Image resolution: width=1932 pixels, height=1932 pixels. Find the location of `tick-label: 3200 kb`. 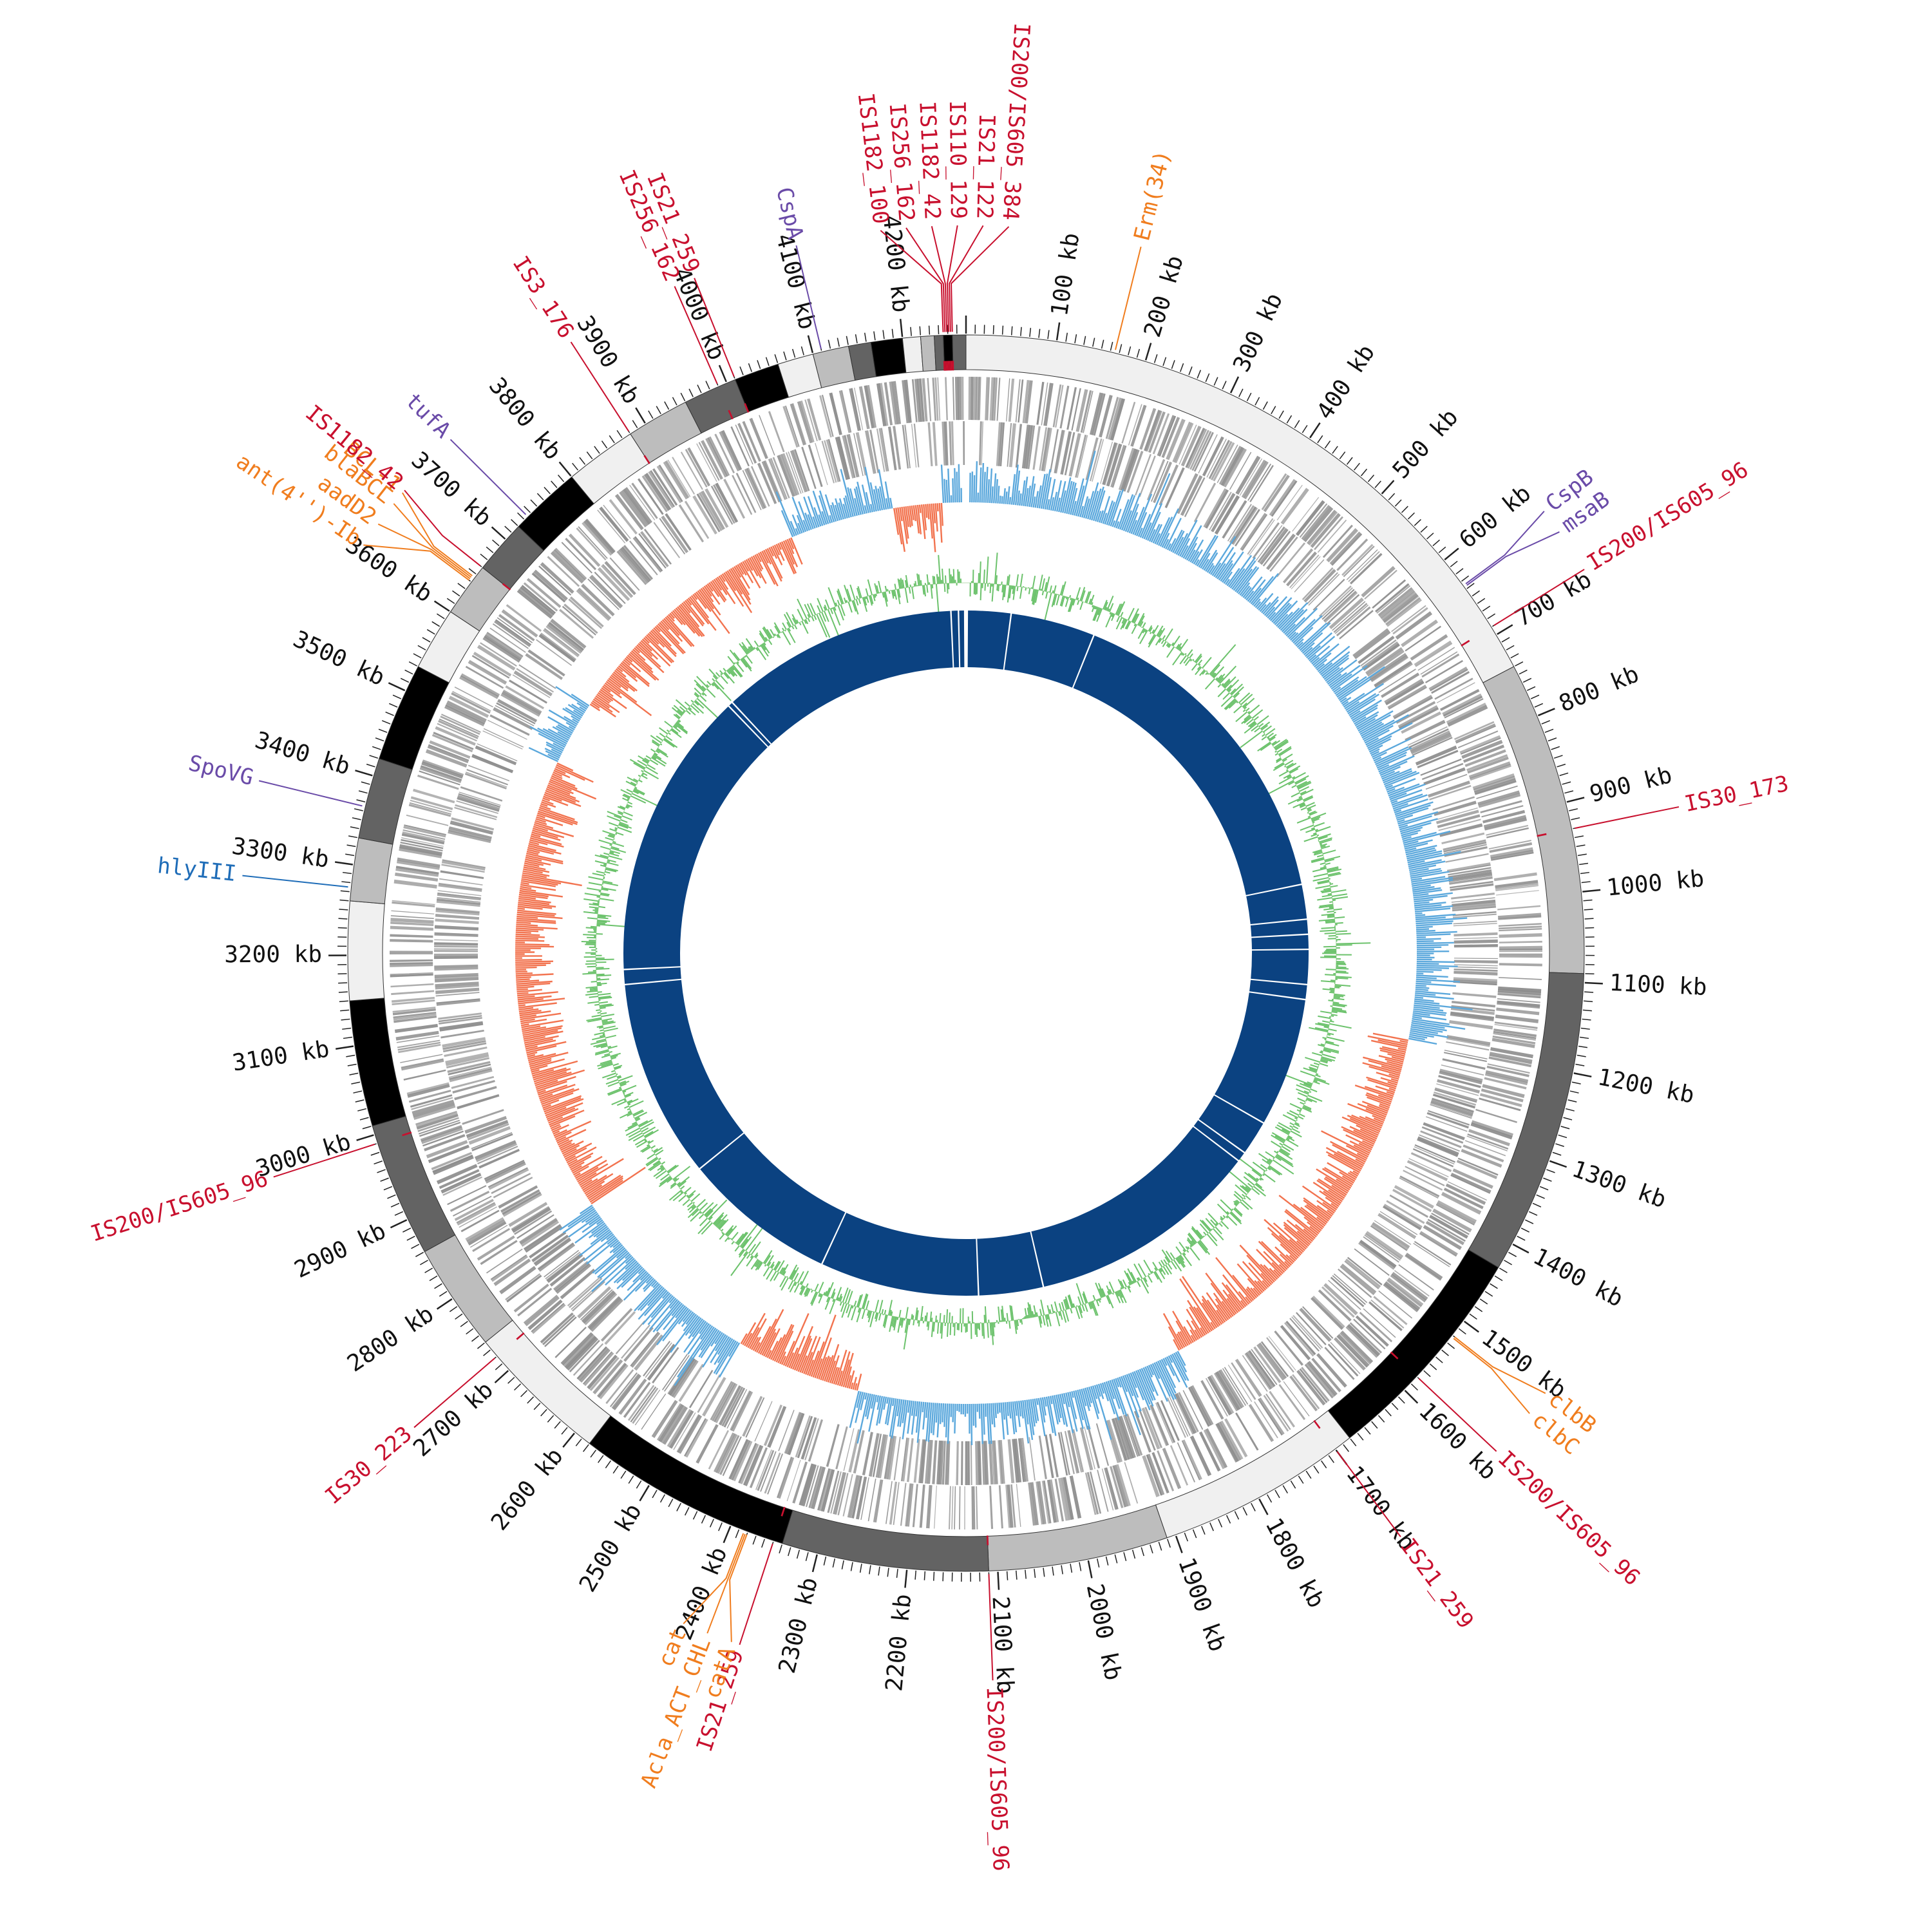

tick-label: 3200 kb is located at coordinates (273, 955).